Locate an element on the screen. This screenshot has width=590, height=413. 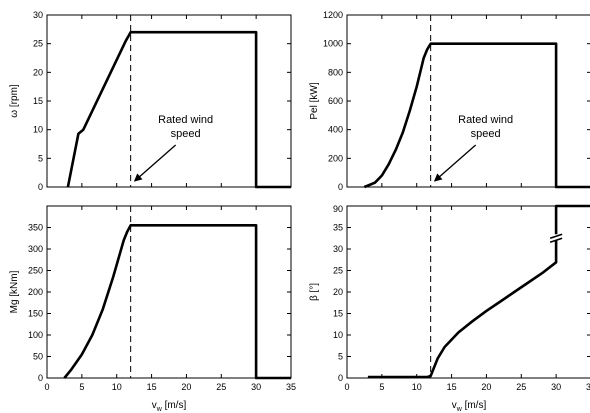
y-tick-label: 600 is located at coordinates (335, 101).